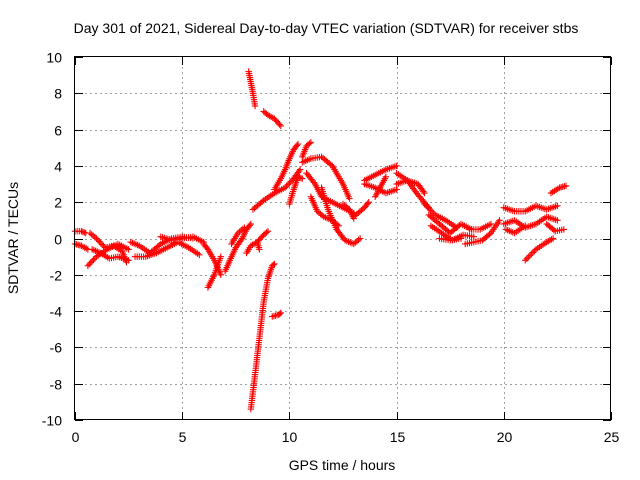  Describe the element at coordinates (612, 437) in the screenshot. I see `x-tick-label: 25` at that location.